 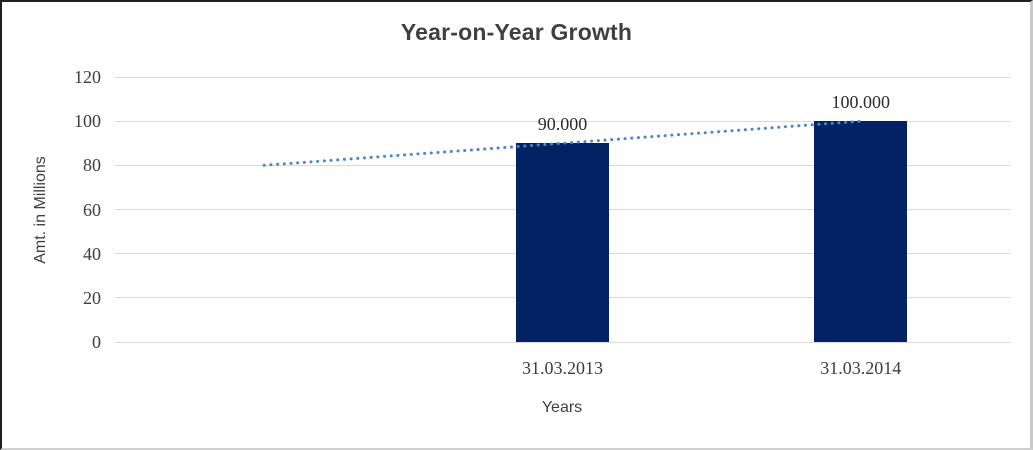 I want to click on x-tick-label: 31.03.2014, so click(x=861, y=368).